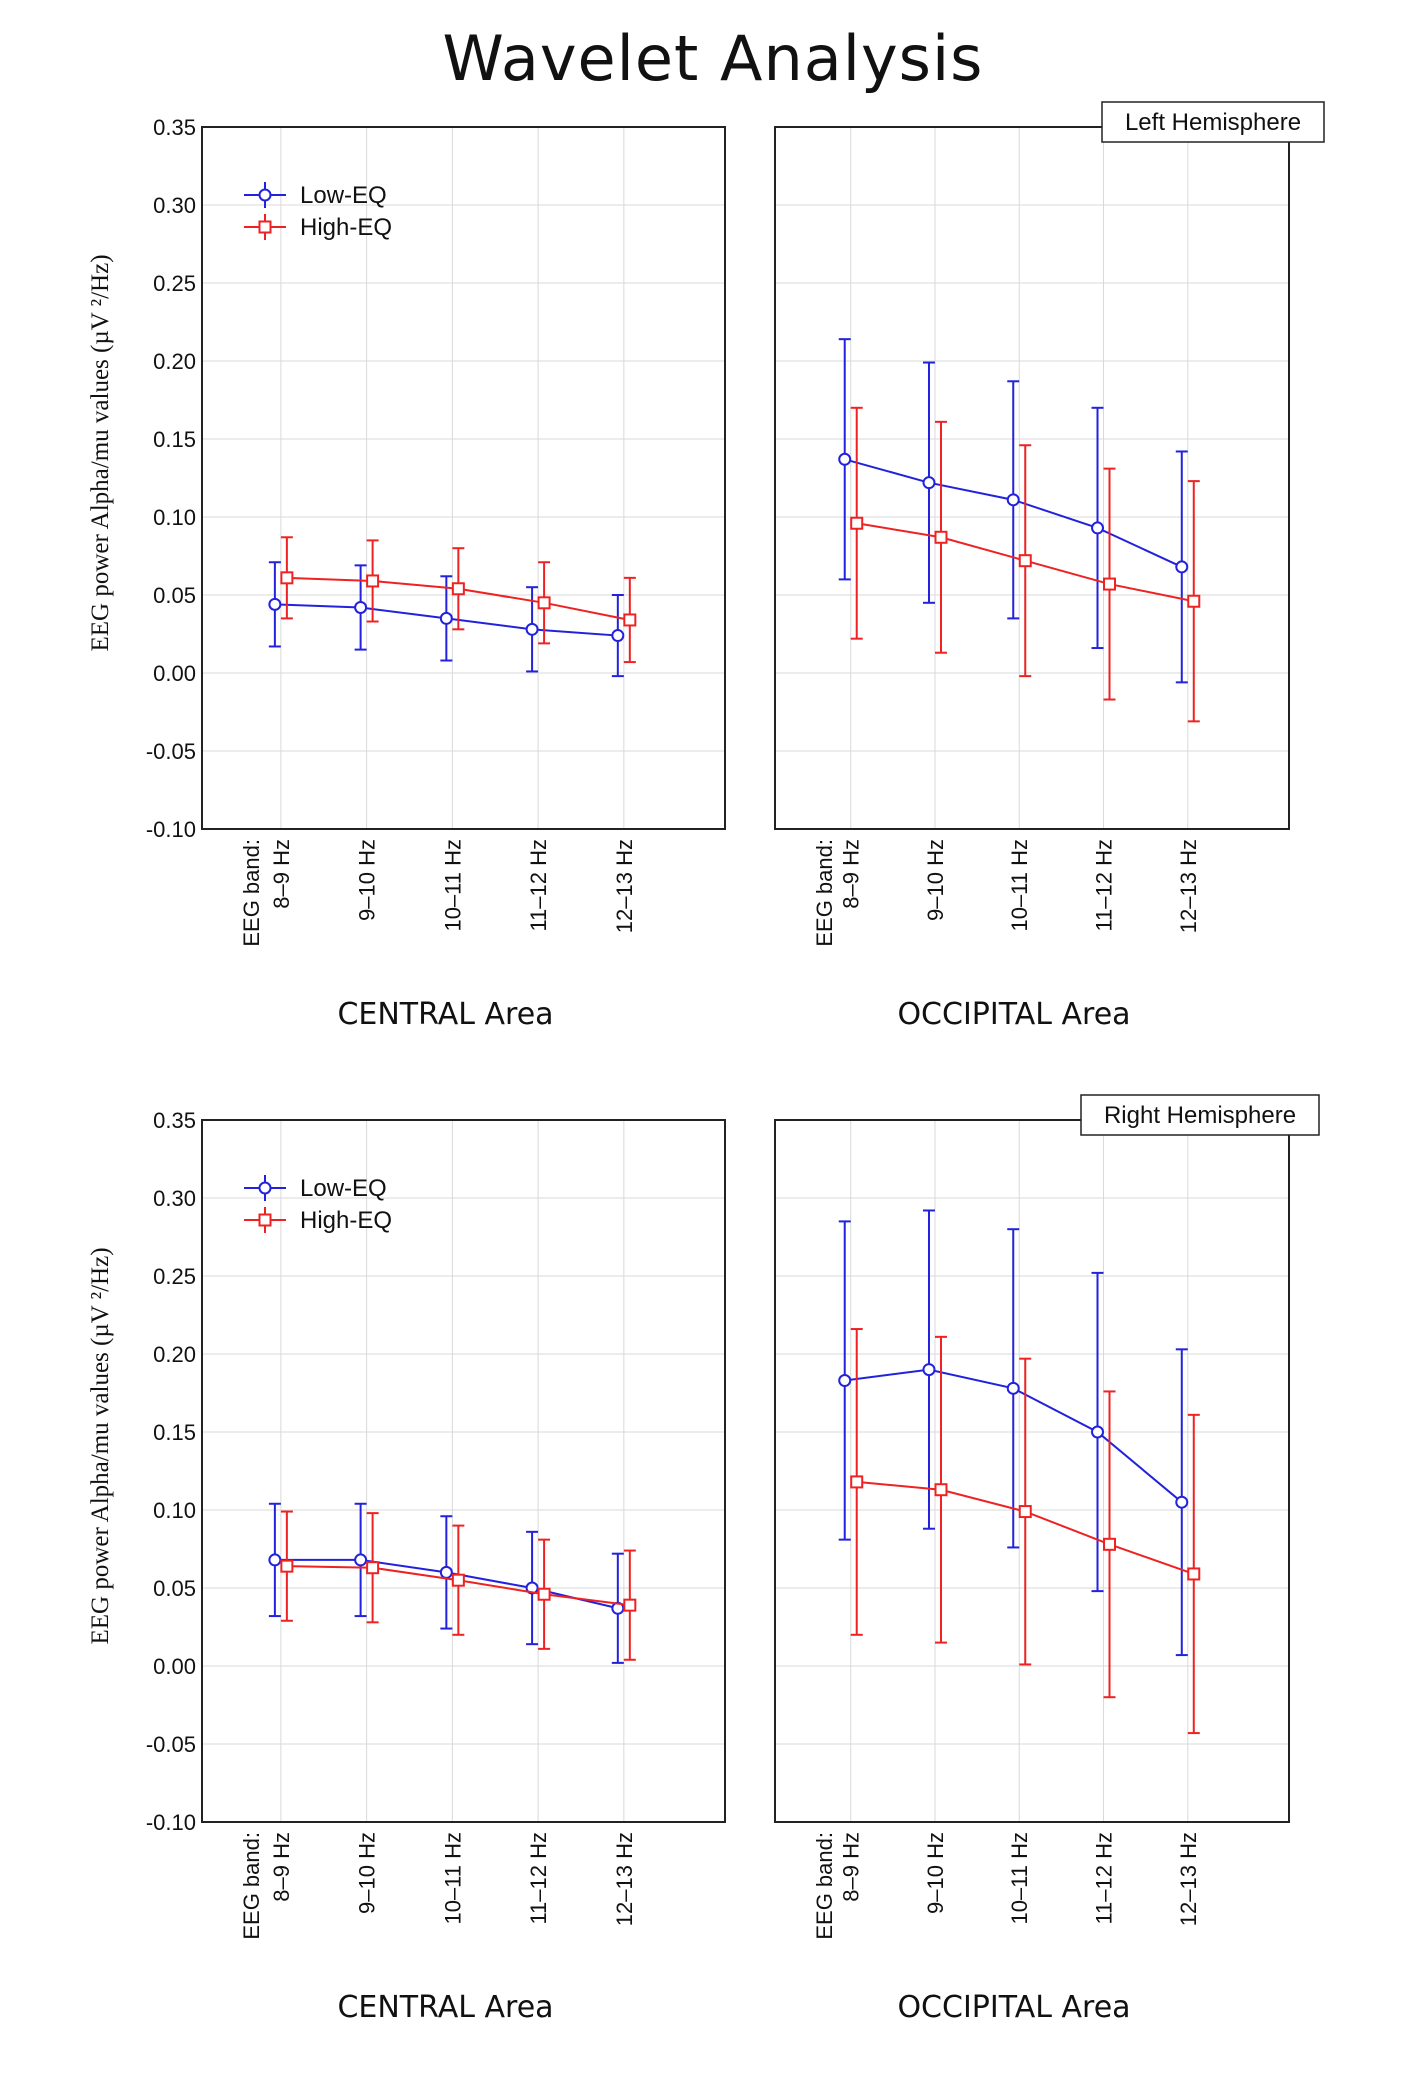  Describe the element at coordinates (174, 283) in the screenshot. I see `y-tick-label: 0.25` at that location.